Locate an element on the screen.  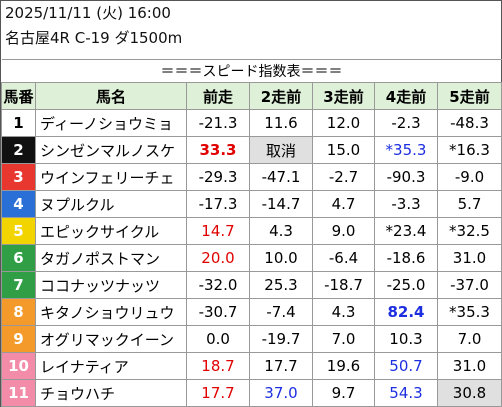
header-row: 馬番 馬名 前走 2走前 3走前 4走前 5走前 is located at coordinates (251, 96).